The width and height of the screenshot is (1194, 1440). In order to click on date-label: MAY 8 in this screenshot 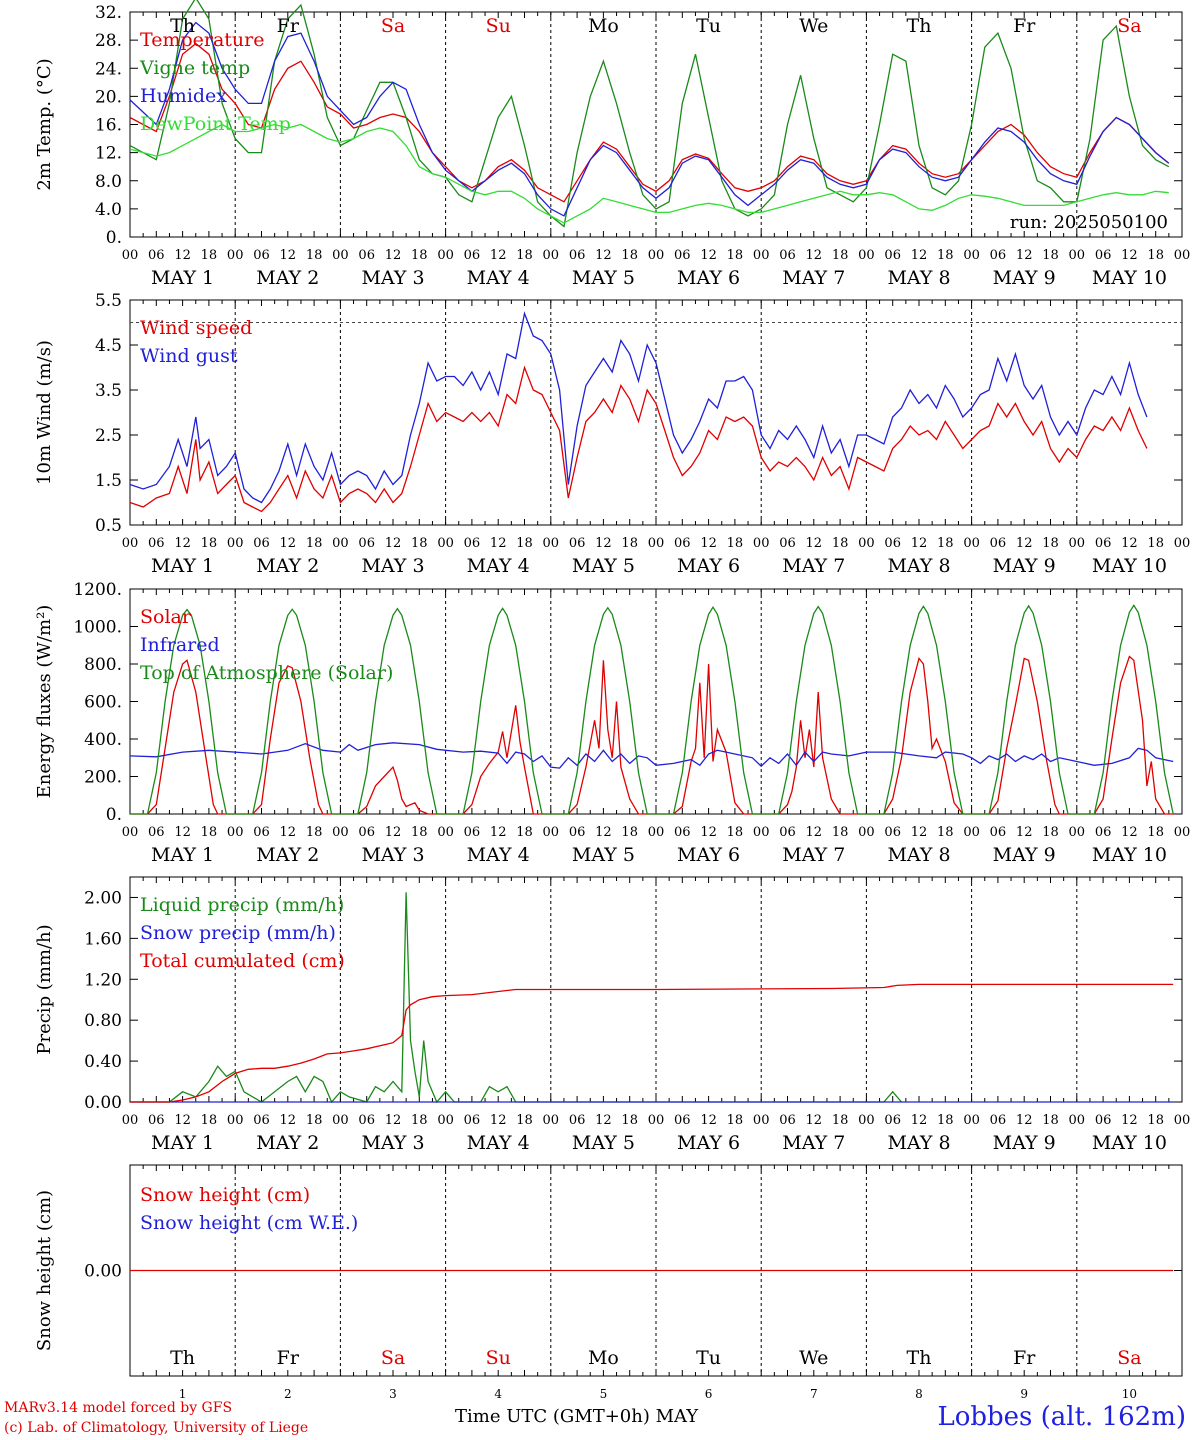, I will do `click(918, 278)`.